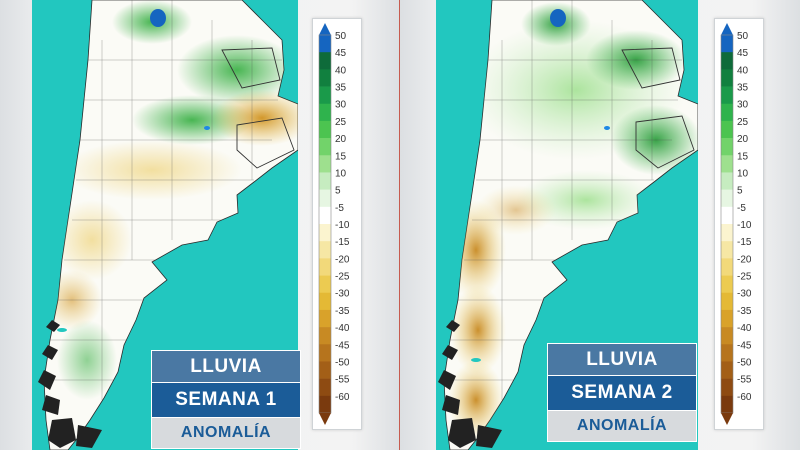 This screenshot has width=800, height=450. I want to click on scale-arrow-down, so click(727, 419).